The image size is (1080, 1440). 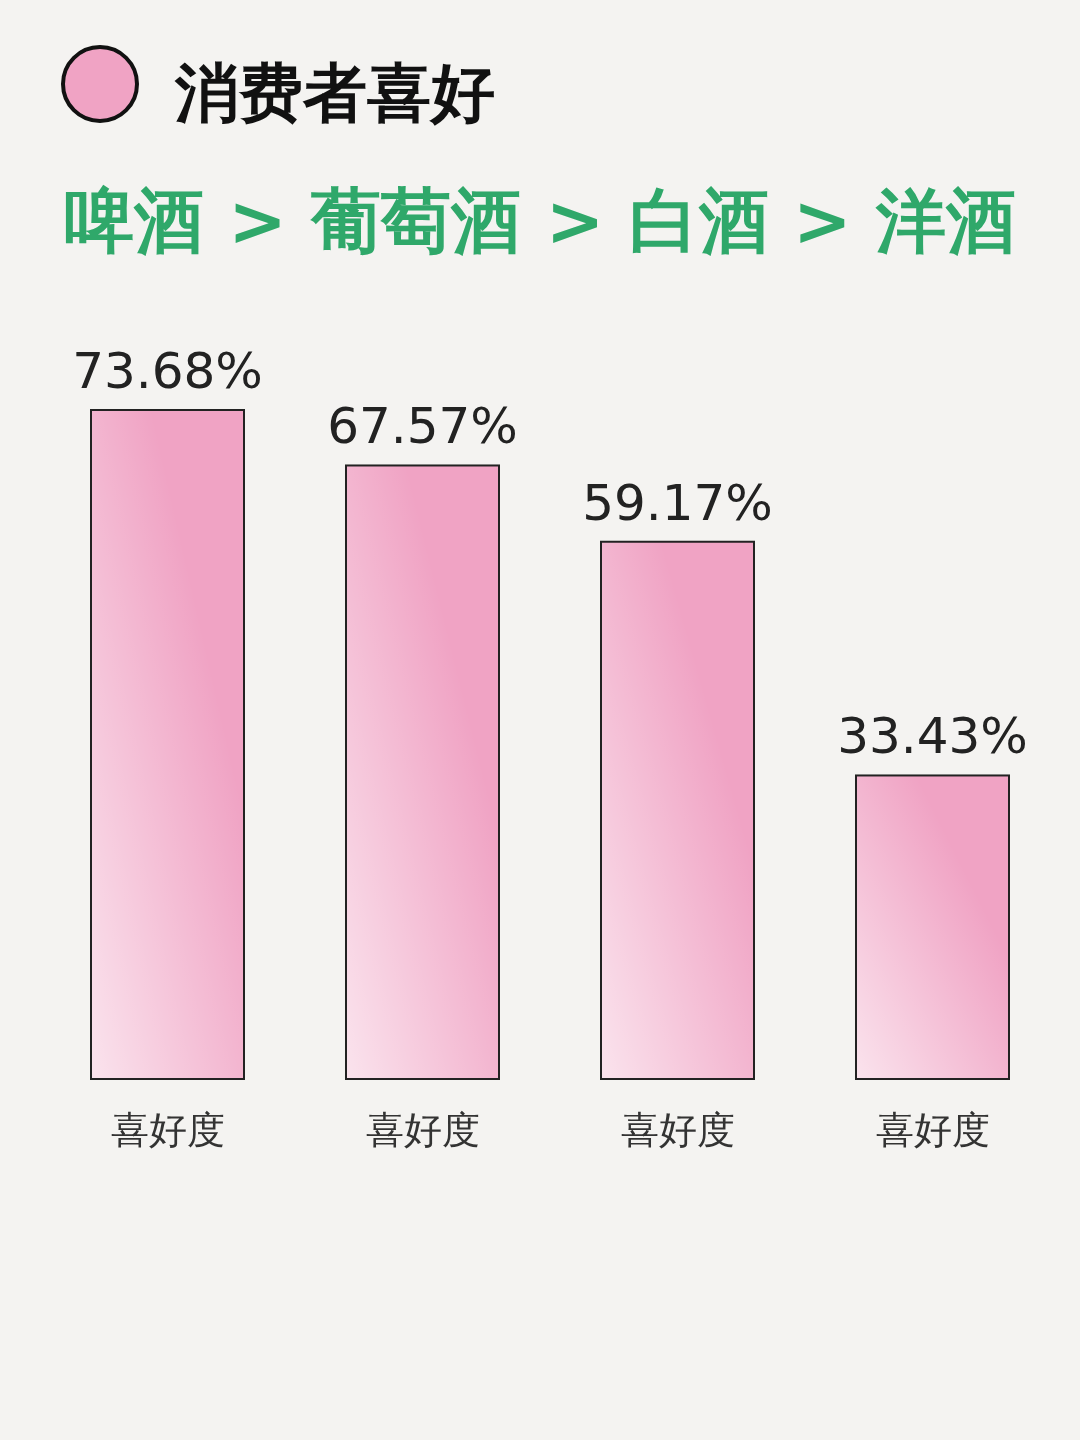 I want to click on chart-subtitle: 啤酒 > 葡萄酒 > 白酒 > 洋酒, so click(x=540, y=221).